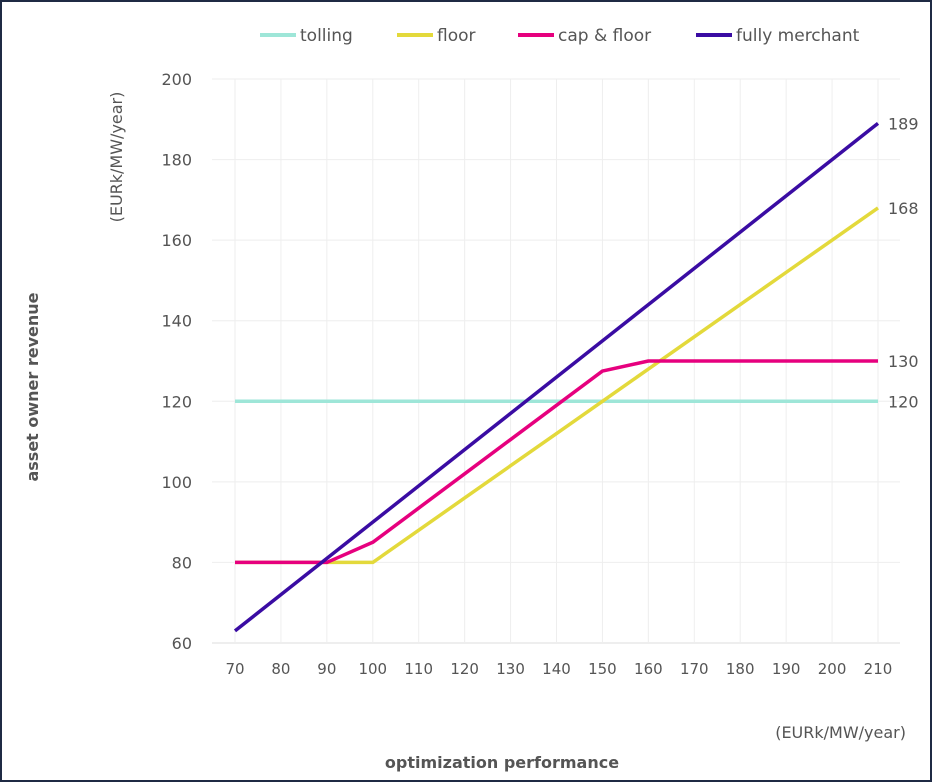  I want to click on legend: tolling floor cap & floor fully merchant, so click(560, 36).